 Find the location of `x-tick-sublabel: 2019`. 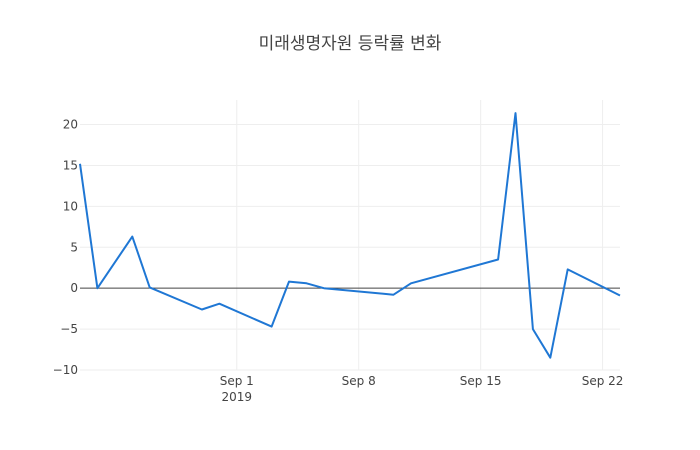

x-tick-sublabel: 2019 is located at coordinates (237, 397).